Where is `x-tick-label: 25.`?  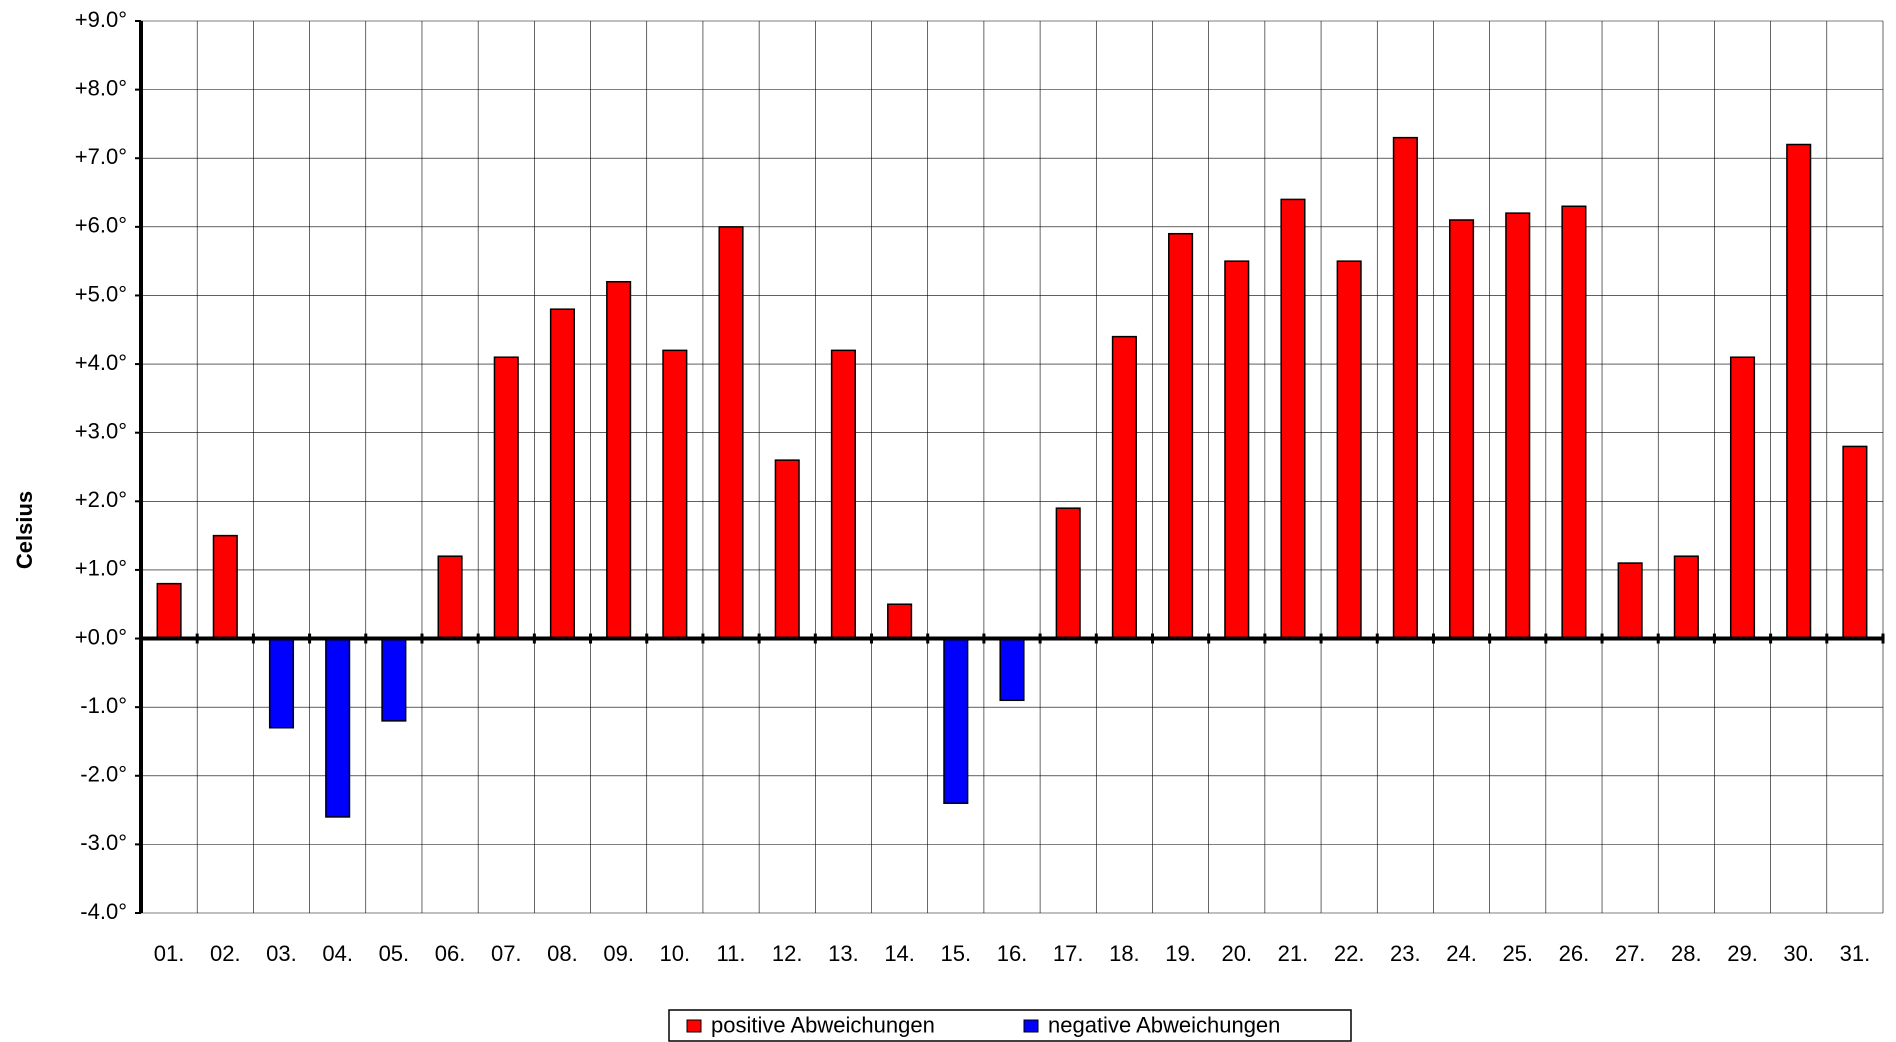 x-tick-label: 25. is located at coordinates (1517, 953).